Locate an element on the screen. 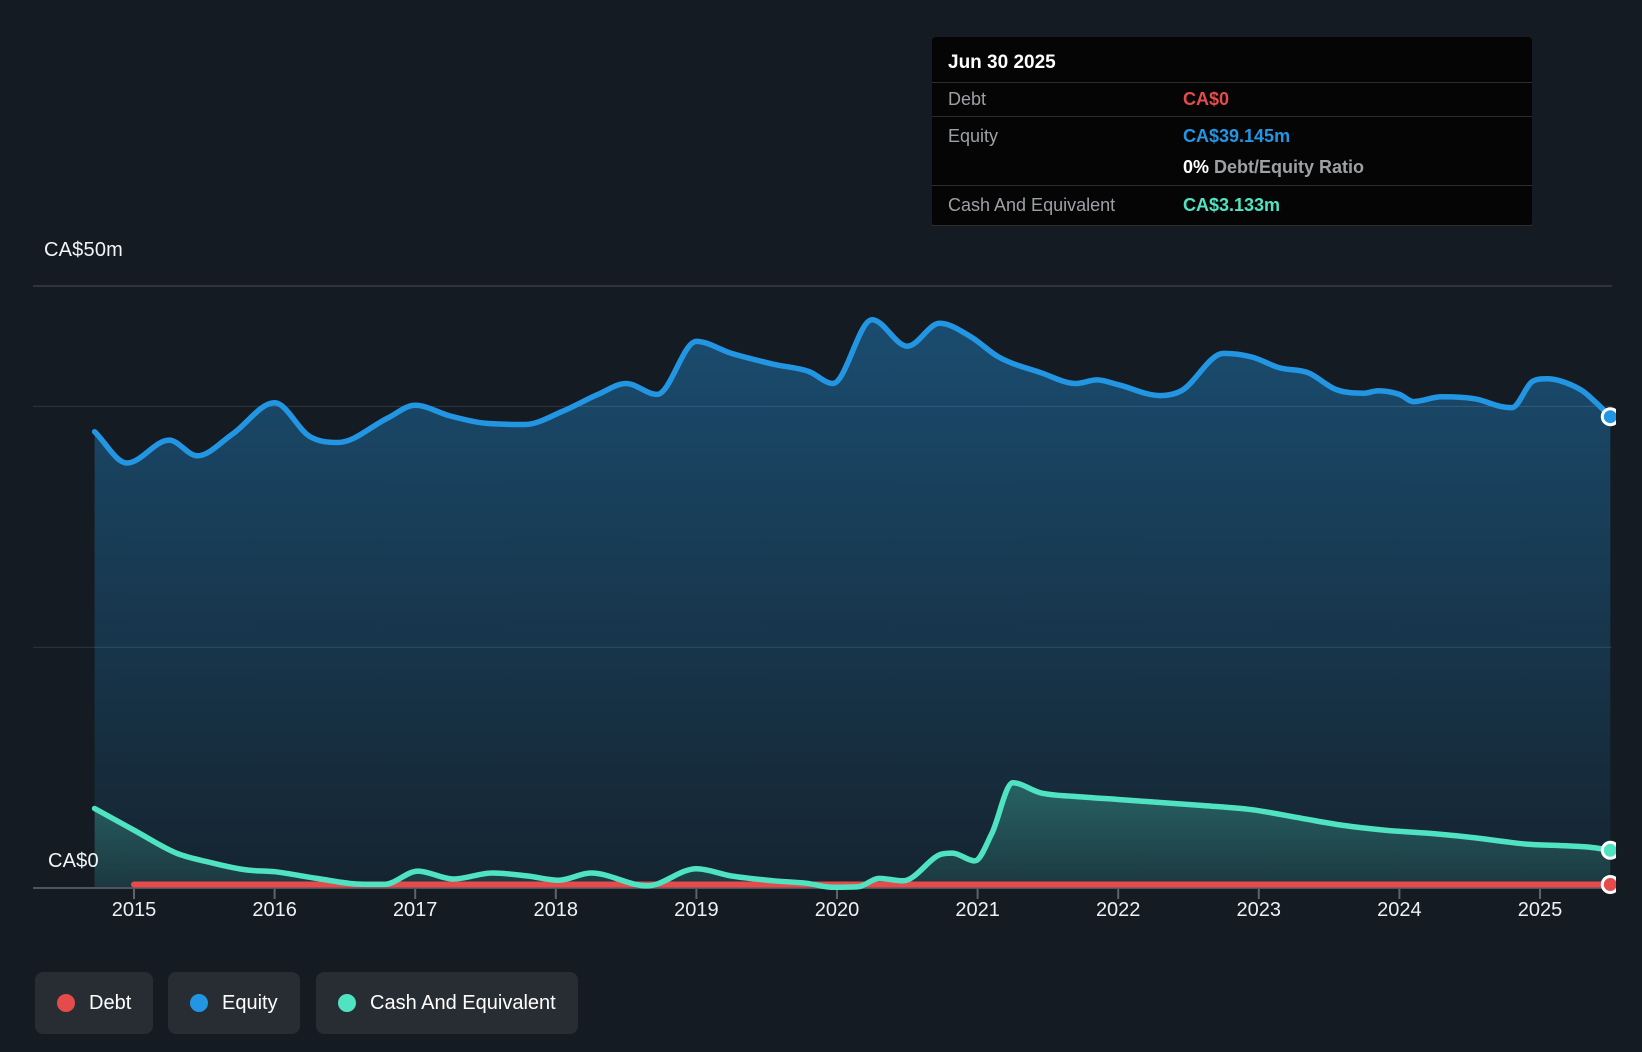  tooltip-cash-value: CA$3.133m is located at coordinates (1232, 205).